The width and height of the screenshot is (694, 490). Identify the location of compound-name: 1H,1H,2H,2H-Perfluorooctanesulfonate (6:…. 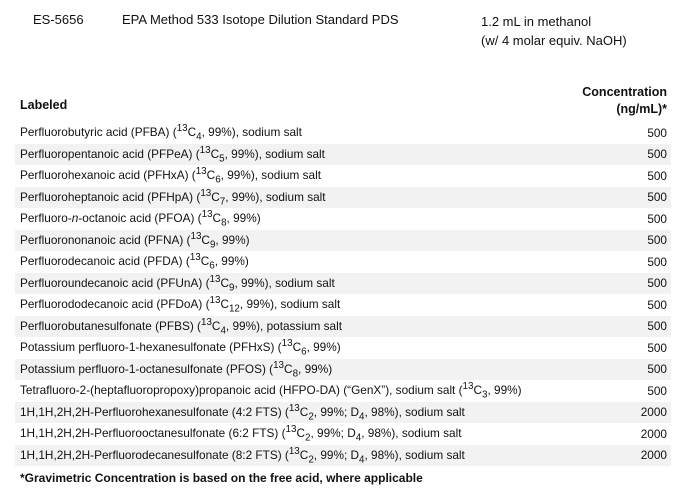
(241, 434).